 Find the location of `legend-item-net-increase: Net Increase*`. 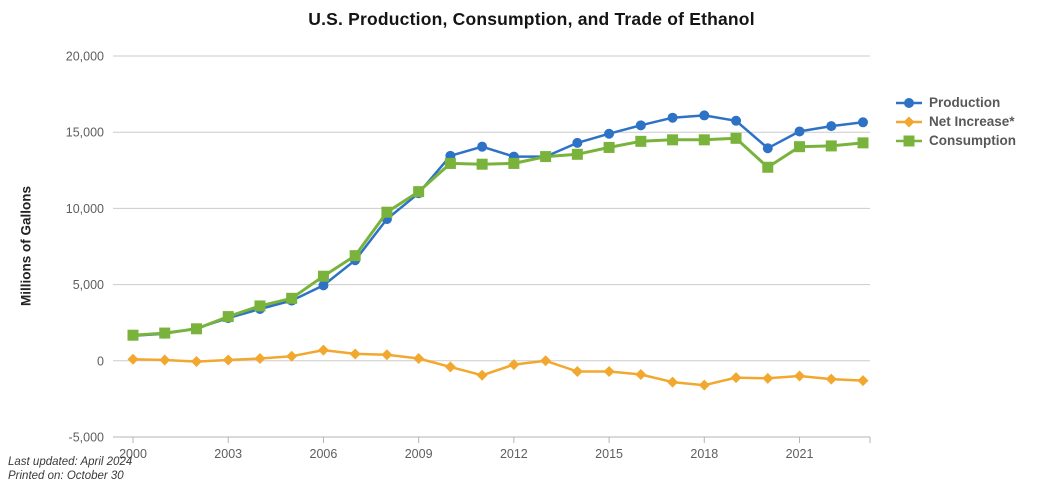

legend-item-net-increase: Net Increase* is located at coordinates (956, 121).